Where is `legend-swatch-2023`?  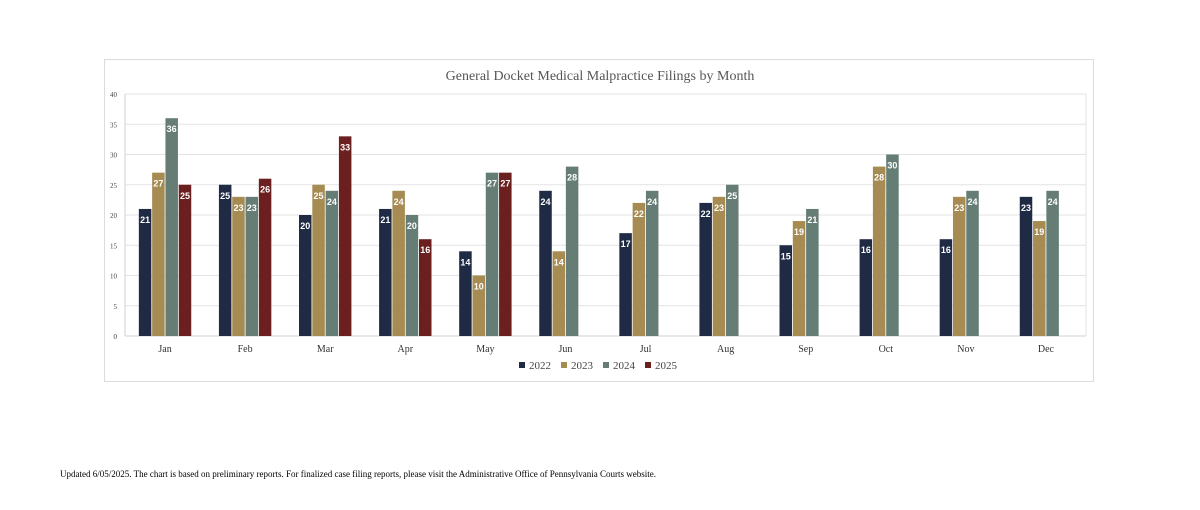
legend-swatch-2023 is located at coordinates (564, 365).